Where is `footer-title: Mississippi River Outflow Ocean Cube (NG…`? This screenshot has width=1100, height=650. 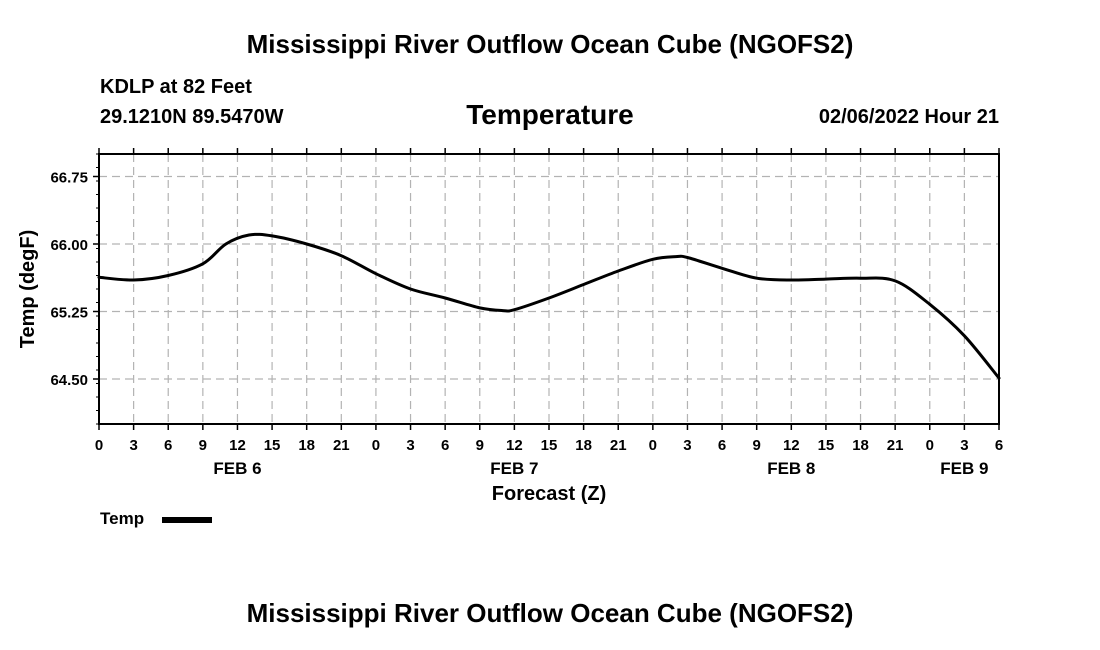 footer-title: Mississippi River Outflow Ocean Cube (NG… is located at coordinates (550, 613).